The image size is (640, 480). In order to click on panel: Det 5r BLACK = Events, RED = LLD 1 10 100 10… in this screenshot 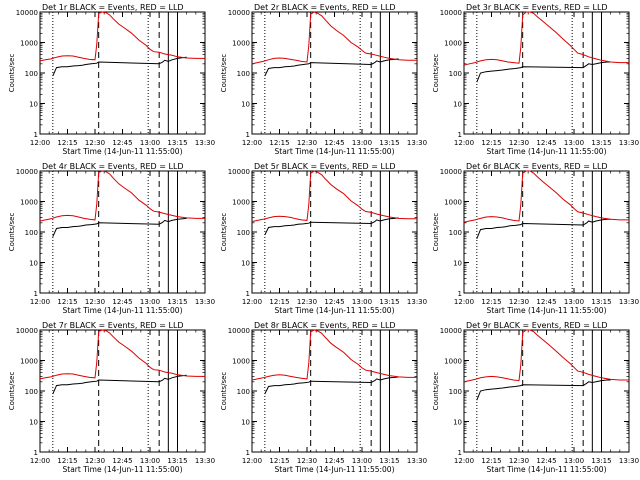, I will do `click(323, 238)`.